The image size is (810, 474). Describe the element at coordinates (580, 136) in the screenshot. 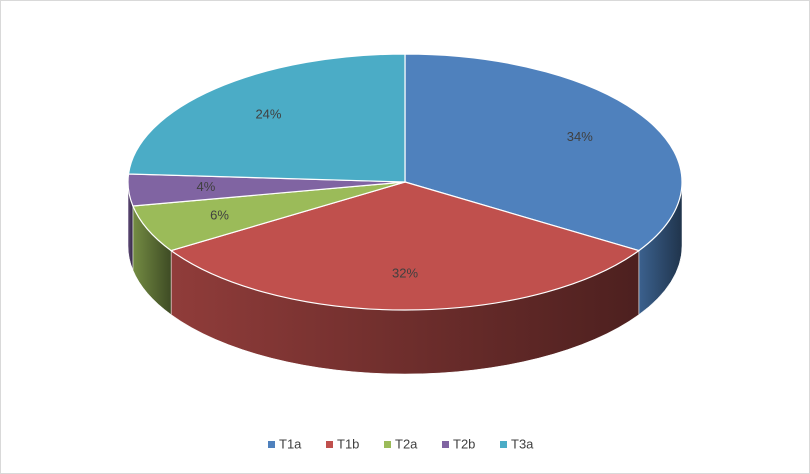

I see `data-label: 34%` at that location.